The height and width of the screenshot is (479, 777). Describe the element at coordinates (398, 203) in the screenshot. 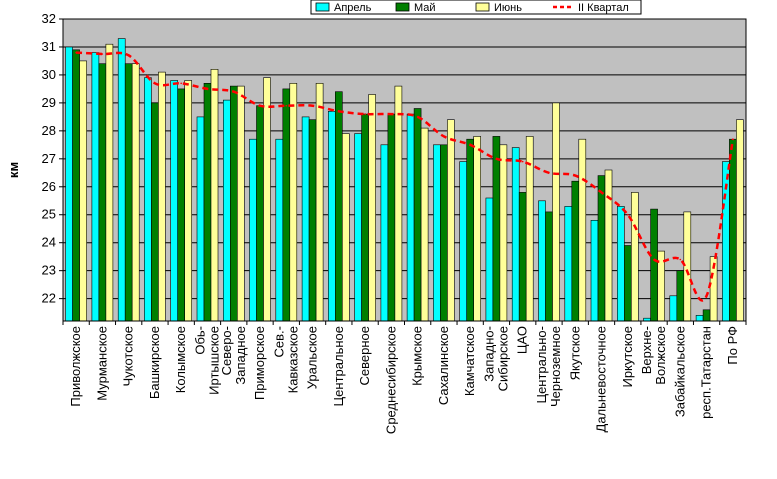

I see `bar-Июнь-12` at that location.